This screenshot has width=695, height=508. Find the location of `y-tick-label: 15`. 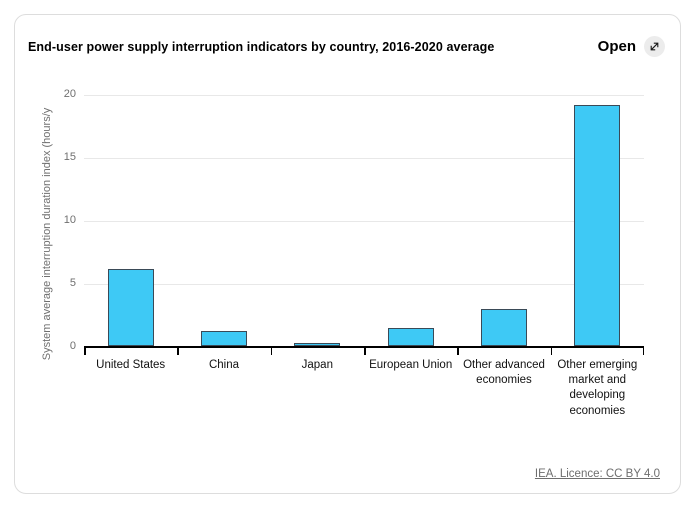

y-tick-label: 15 is located at coordinates (69, 157).